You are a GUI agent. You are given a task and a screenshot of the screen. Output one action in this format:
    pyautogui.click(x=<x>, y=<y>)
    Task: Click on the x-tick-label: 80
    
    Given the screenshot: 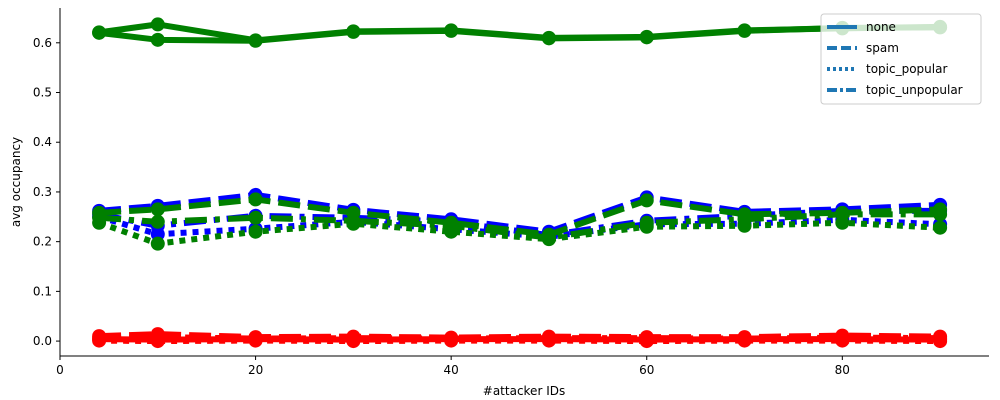 What is the action you would take?
    pyautogui.click(x=842, y=370)
    